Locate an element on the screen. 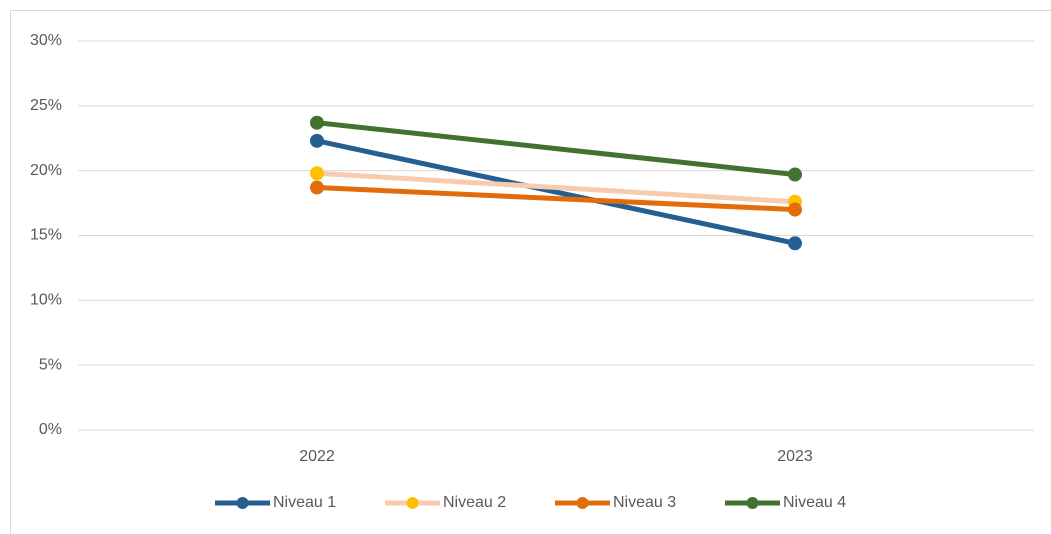 This screenshot has height=534, width=1051. y-tick-label: 0% is located at coordinates (50, 429).